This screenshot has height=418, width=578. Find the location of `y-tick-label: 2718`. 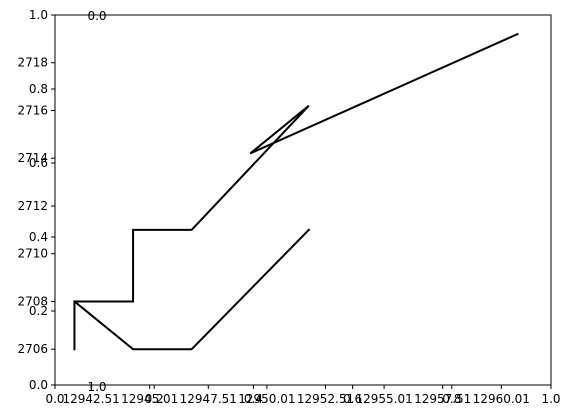

y-tick-label: 2718 is located at coordinates (32, 63).